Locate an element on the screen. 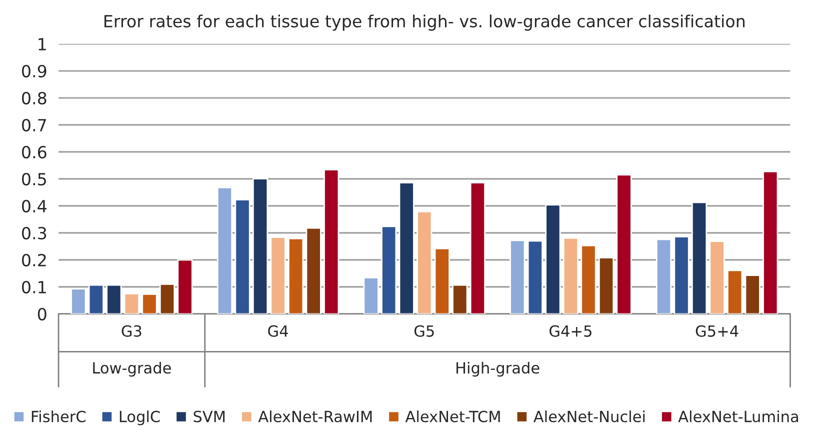 The width and height of the screenshot is (813, 439). legend-label: AlexNet-TCM is located at coordinates (452, 416).